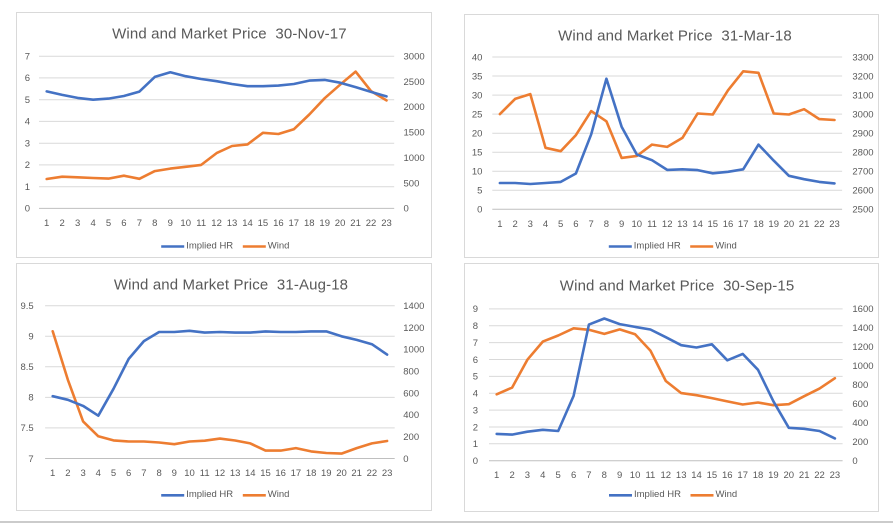 The width and height of the screenshot is (893, 526). Describe the element at coordinates (479, 190) in the screenshot. I see `svg-text: 5` at that location.